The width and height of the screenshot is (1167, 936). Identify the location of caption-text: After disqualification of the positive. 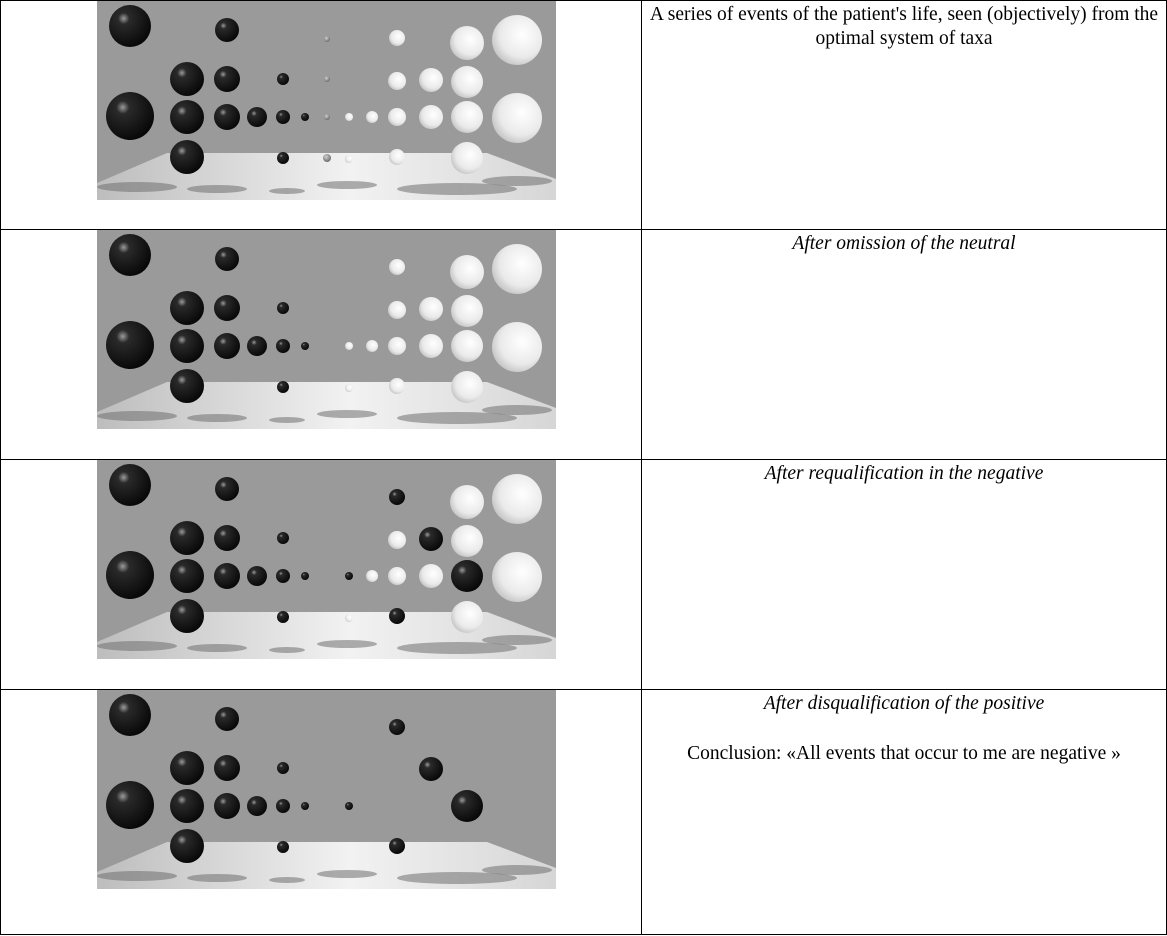
(904, 703).